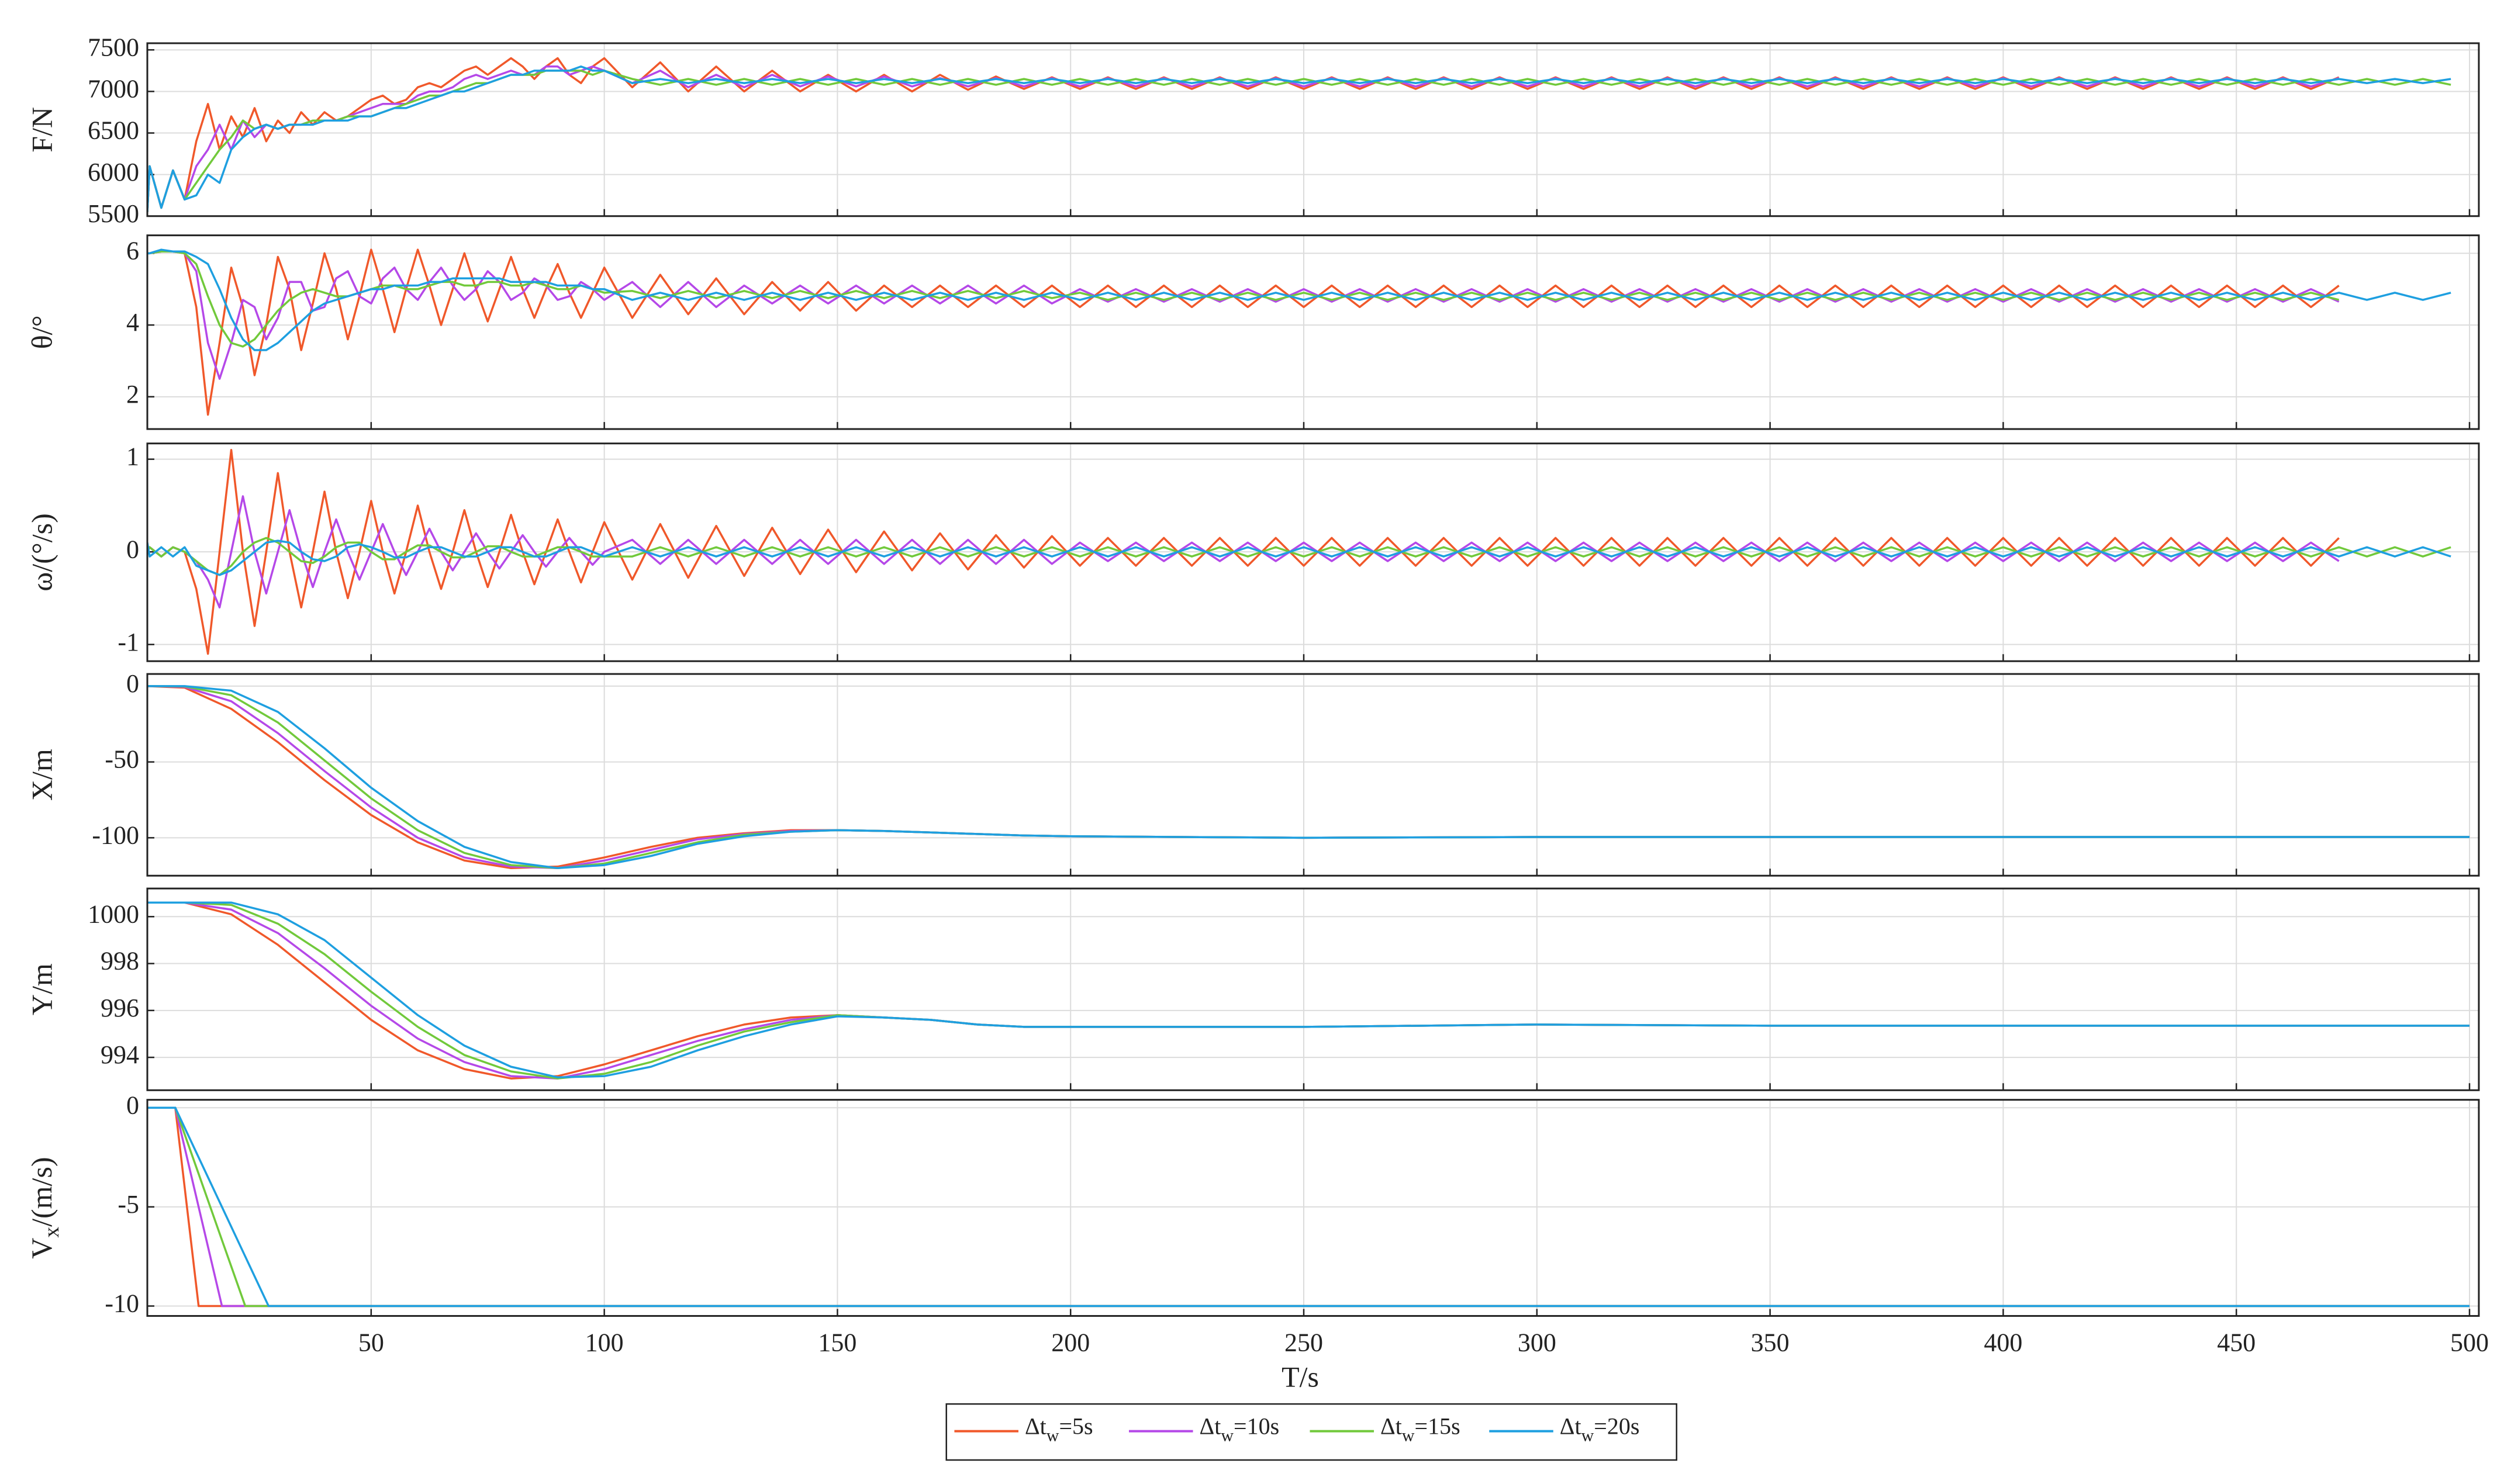 The image size is (2511, 1484). I want to click on y-tick-label: 2, so click(132, 394).